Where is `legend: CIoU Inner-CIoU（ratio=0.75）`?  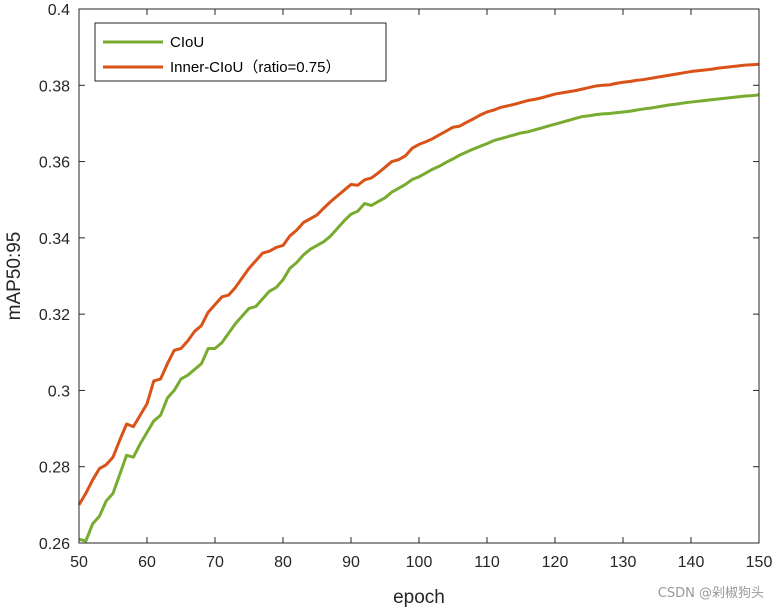 legend: CIoU Inner-CIoU（ratio=0.75） is located at coordinates (240, 52).